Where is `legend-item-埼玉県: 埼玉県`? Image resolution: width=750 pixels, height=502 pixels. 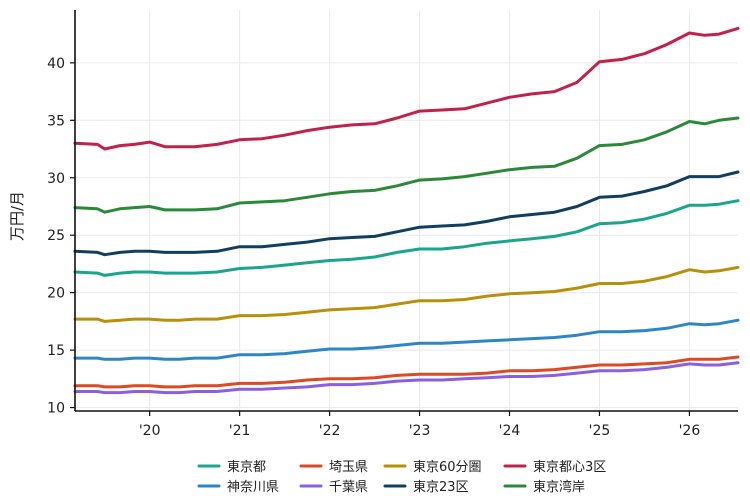
legend-item-埼玉県: 埼玉県 is located at coordinates (333, 467).